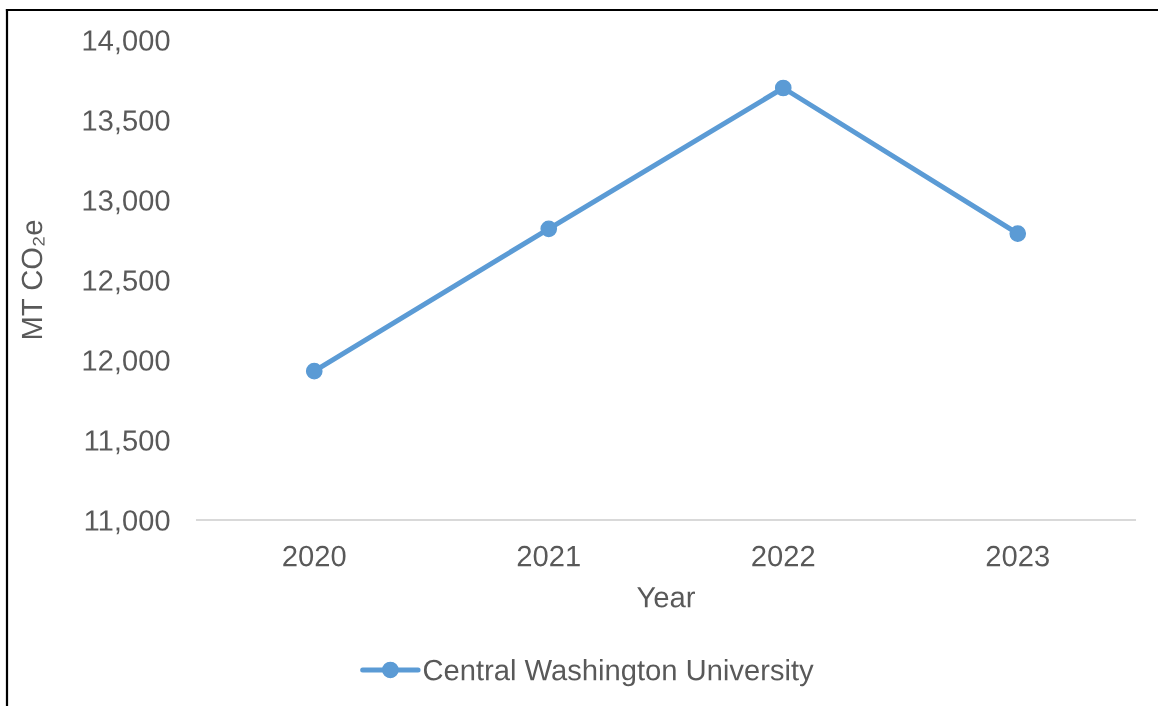 This screenshot has height=706, width=1158. What do you see at coordinates (126, 122) in the screenshot?
I see `y-tick-label: 13,500` at bounding box center [126, 122].